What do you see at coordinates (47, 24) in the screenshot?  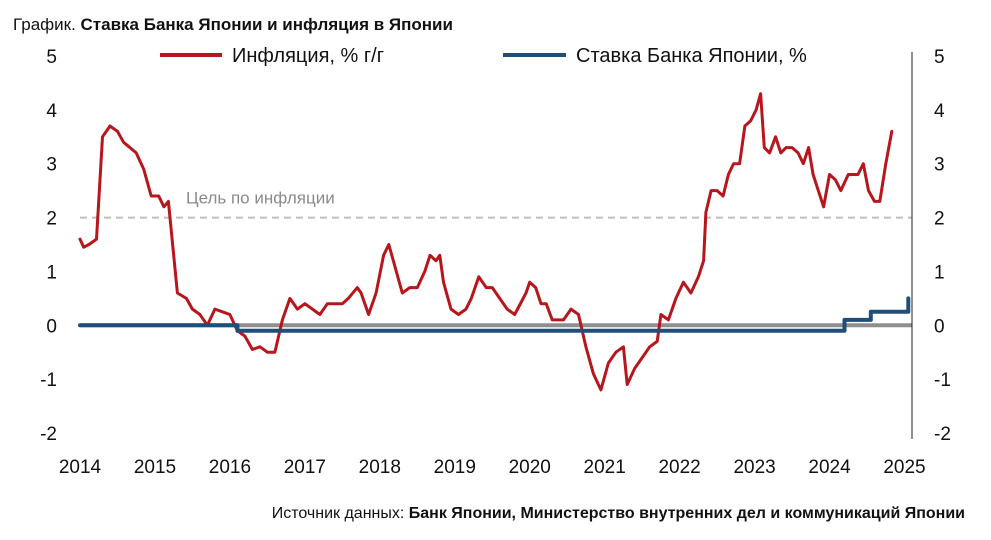 I see `chart-title-prefix: График.` at bounding box center [47, 24].